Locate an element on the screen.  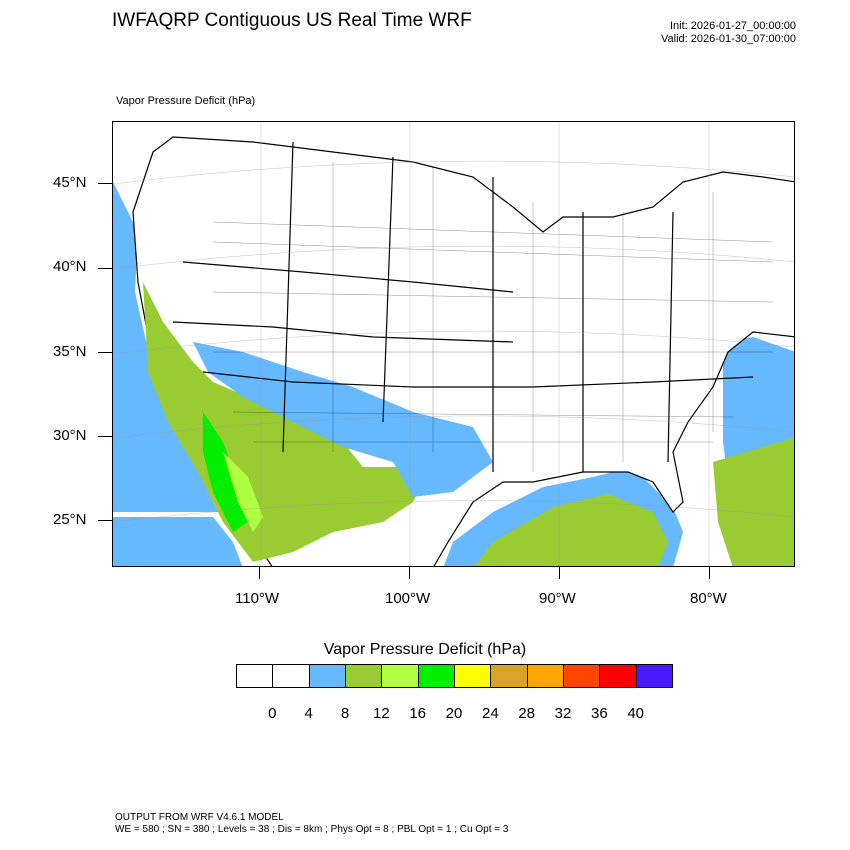
pacific-vpd-area is located at coordinates (165, 347).